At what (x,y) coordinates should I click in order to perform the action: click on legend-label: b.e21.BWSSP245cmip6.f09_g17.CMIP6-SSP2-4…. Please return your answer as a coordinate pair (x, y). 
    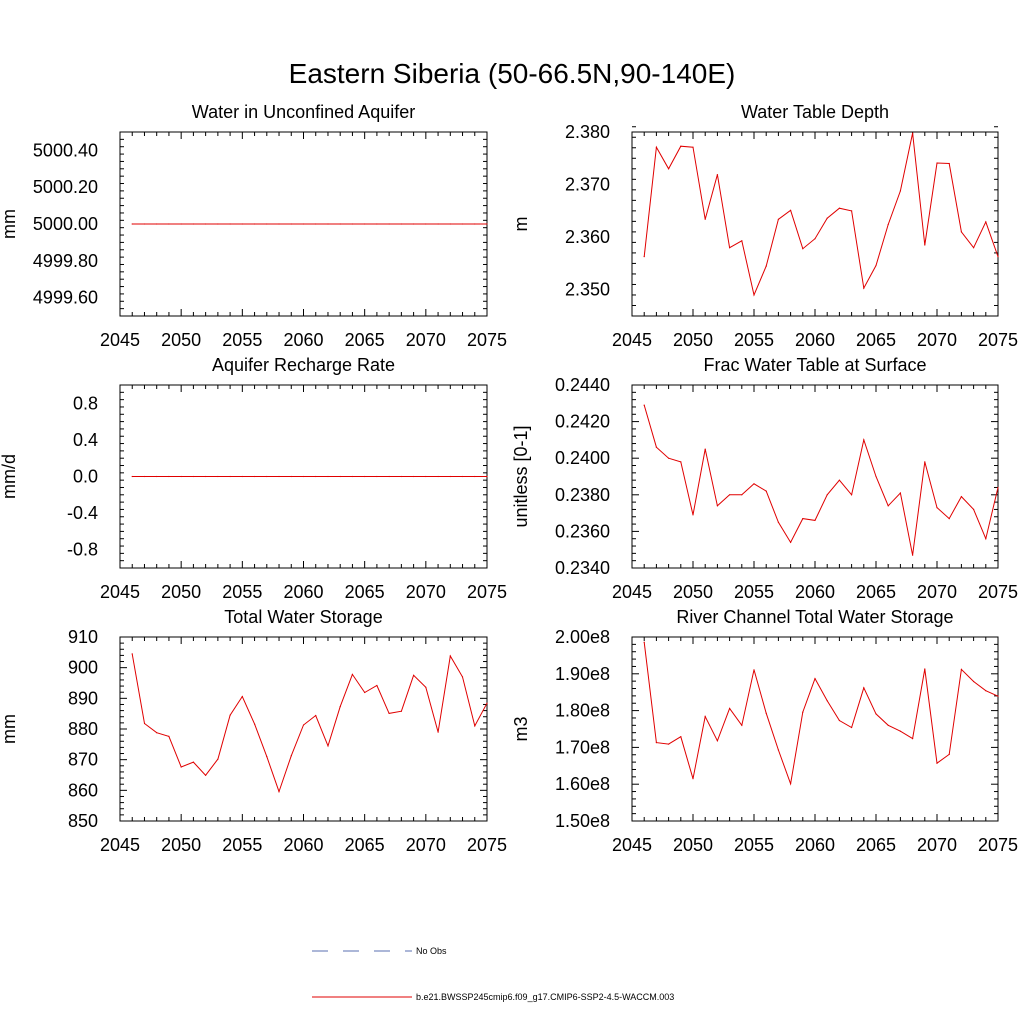
    Looking at the image, I should click on (545, 997).